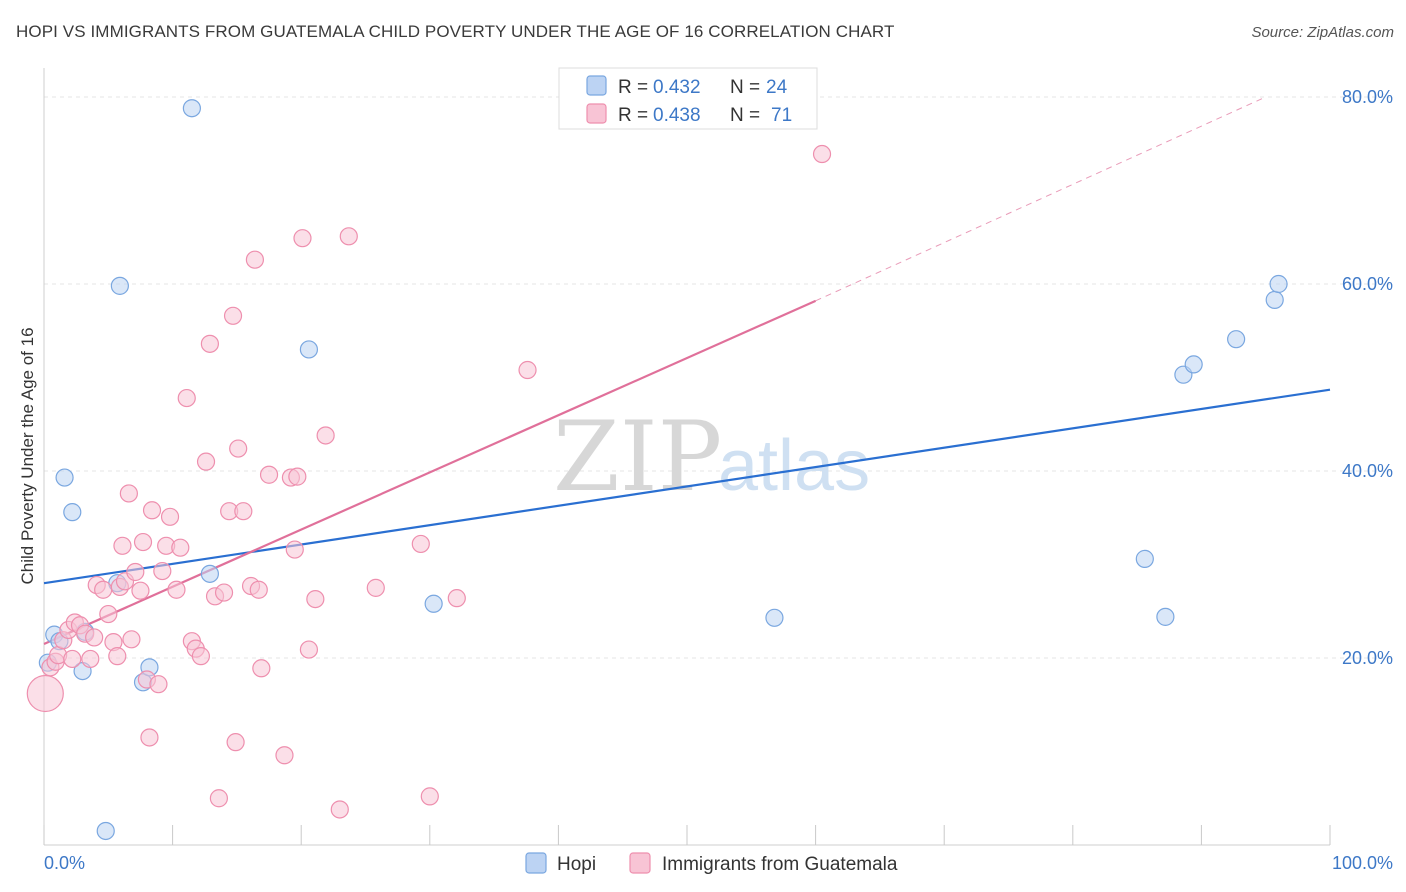 The height and width of the screenshot is (892, 1406). What do you see at coordinates (1040, 199) in the screenshot?
I see `guatemala-trend-extension` at bounding box center [1040, 199].